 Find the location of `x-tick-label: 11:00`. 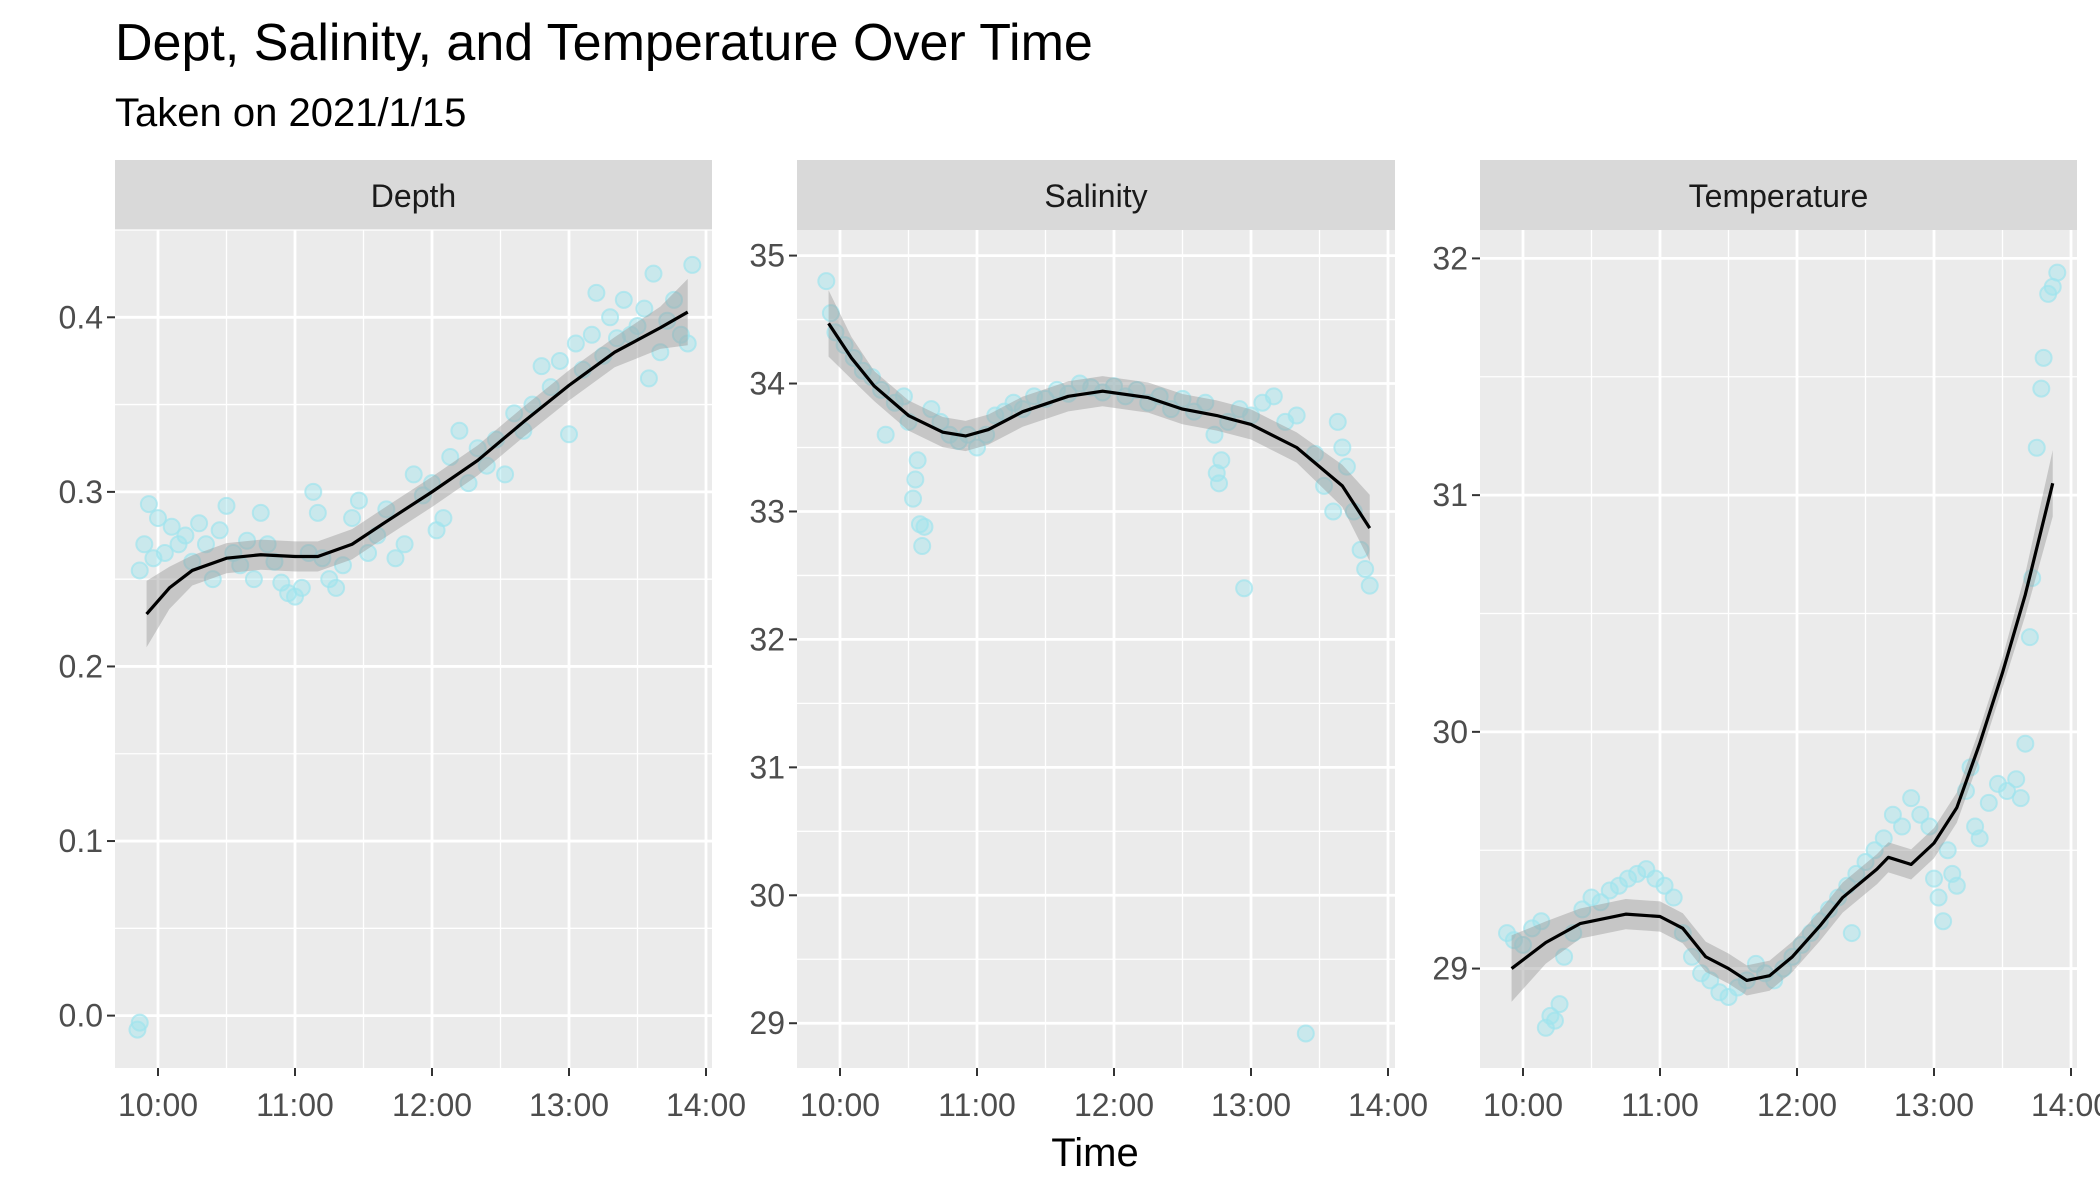

x-tick-label: 11:00 is located at coordinates (1660, 1105).